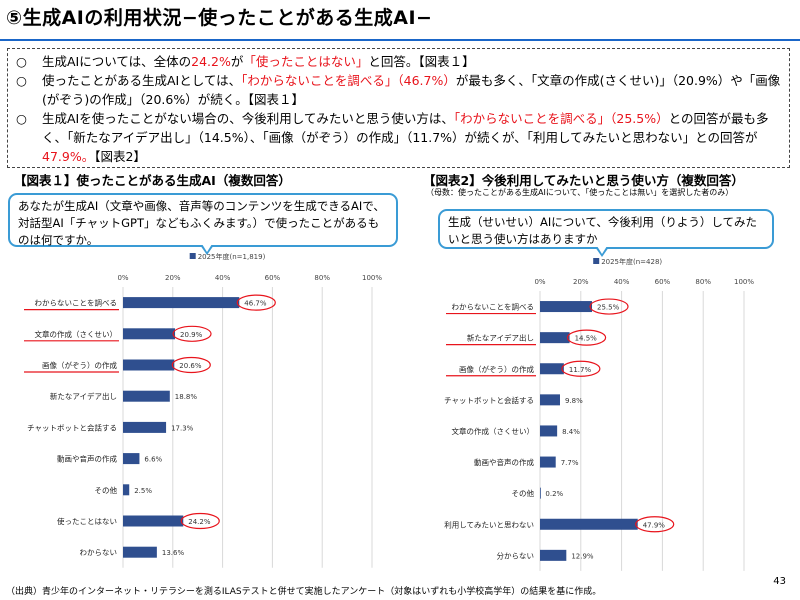 This screenshot has width=800, height=600. What do you see at coordinates (306, 61) in the screenshot?
I see `highlighted-text: 「使ったことはない」` at bounding box center [306, 61].